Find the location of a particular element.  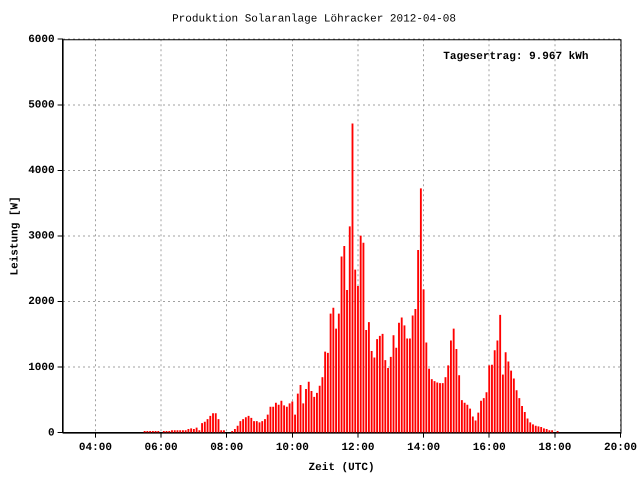

x-tick-label: 04:00 is located at coordinates (95, 448).